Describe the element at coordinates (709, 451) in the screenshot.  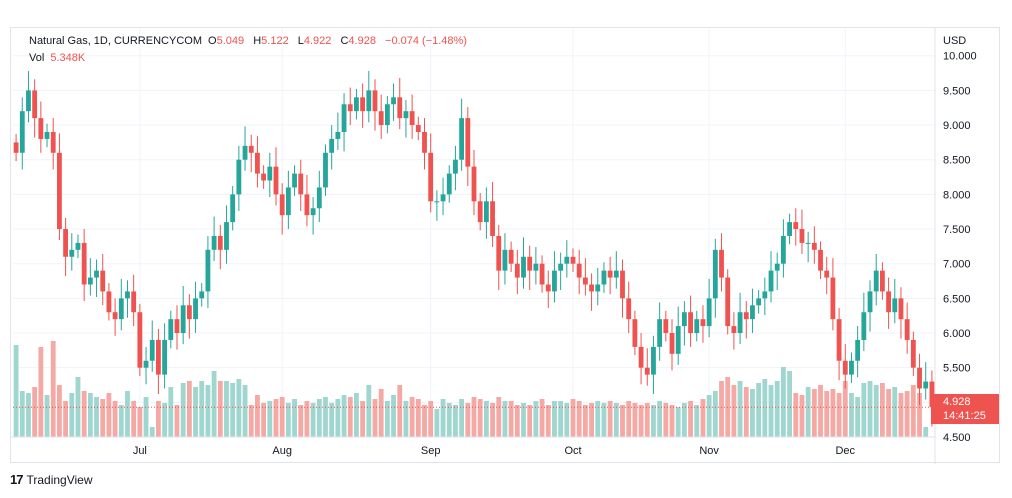
I see `x-tick-label: Nov` at that location.